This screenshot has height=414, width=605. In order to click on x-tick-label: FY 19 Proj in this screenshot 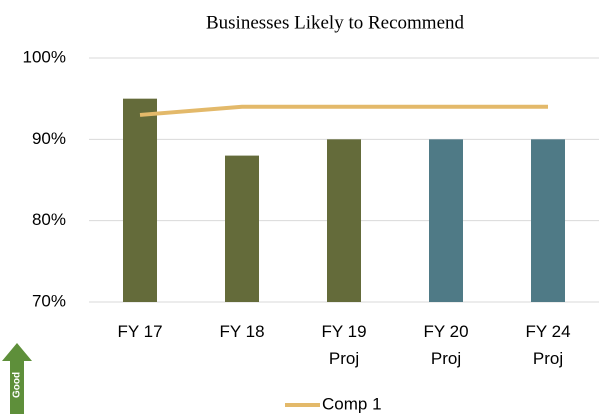, I will do `click(344, 345)`.